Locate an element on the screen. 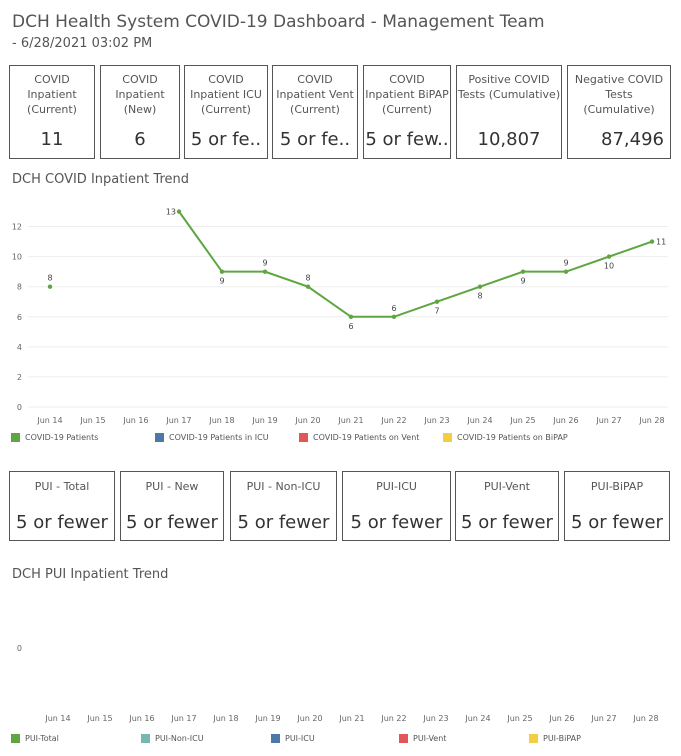  kpi-card: Negative COVID Tests (Cumulative) 87,496 is located at coordinates (619, 112).